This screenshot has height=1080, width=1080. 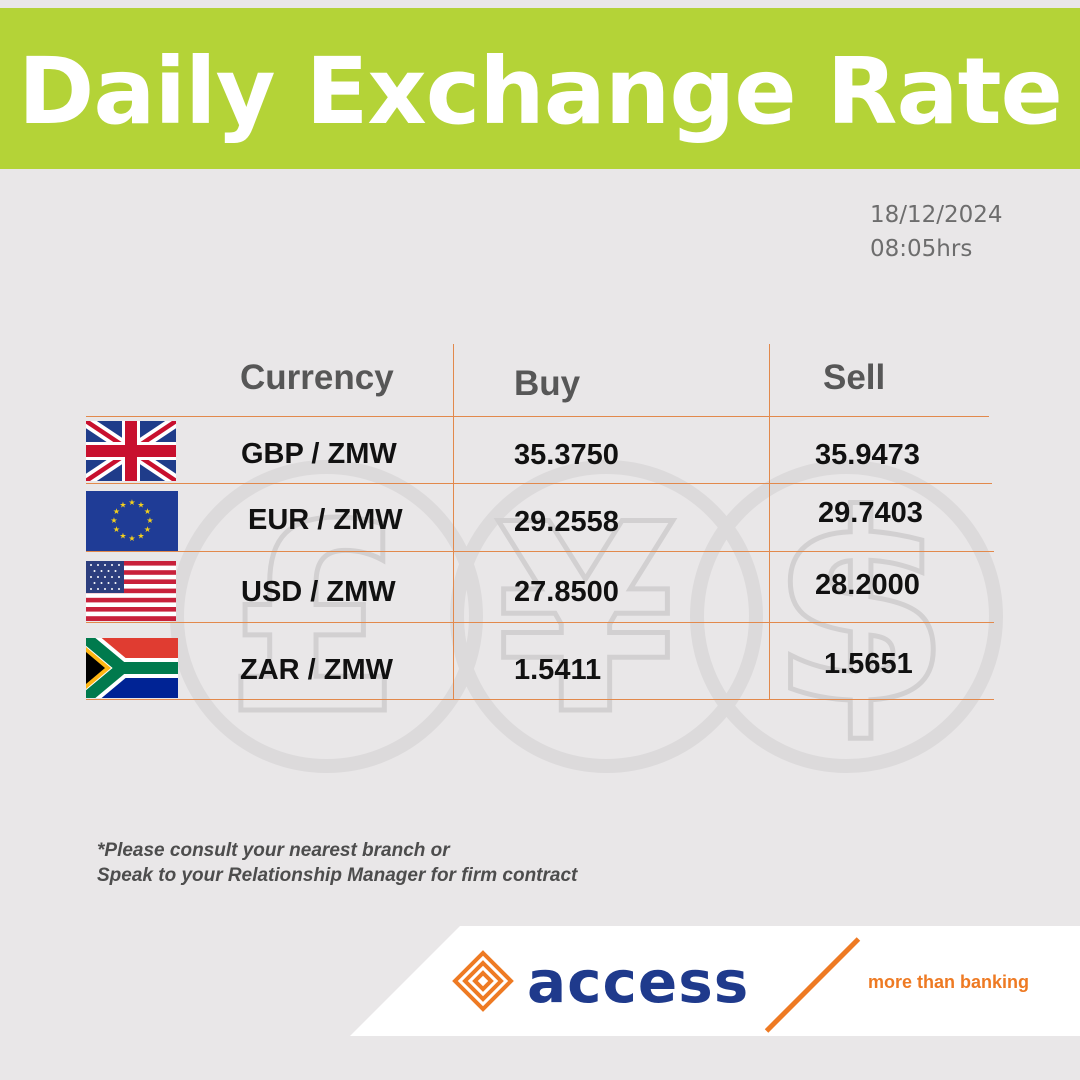 I want to click on date-label: 18/12/2024, so click(x=936, y=215).